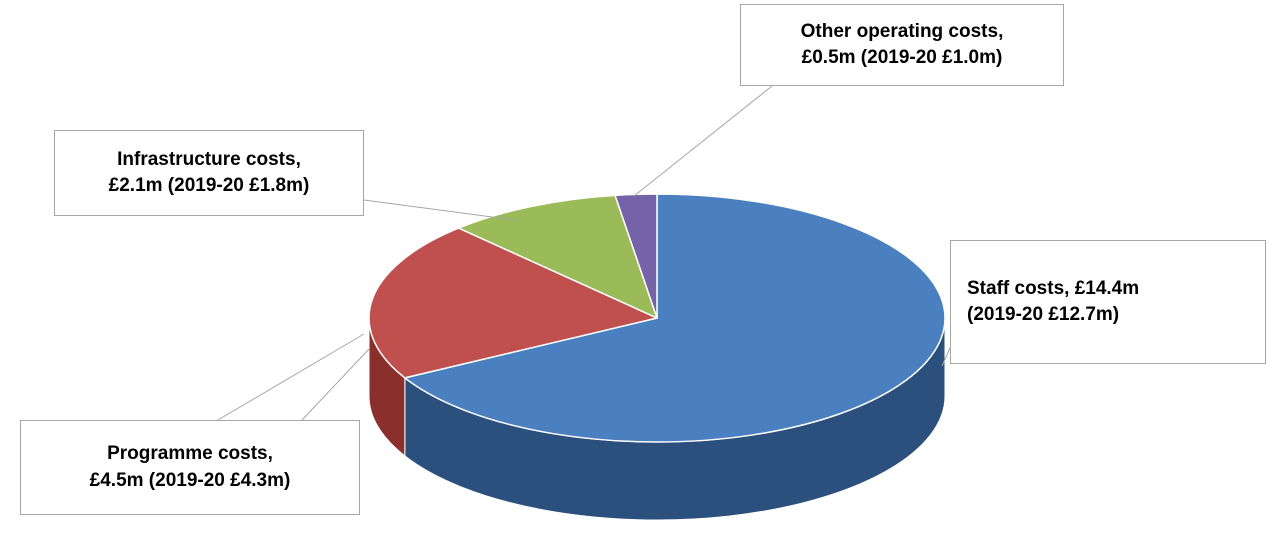 The width and height of the screenshot is (1268, 539). I want to click on callout-programme-line1: Programme costs,, so click(190, 454).